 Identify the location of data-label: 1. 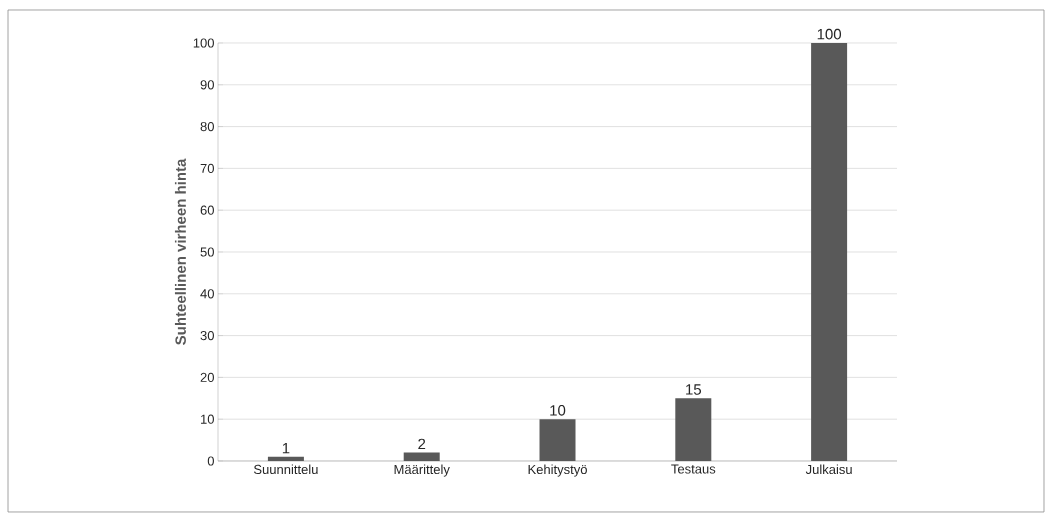
(286, 448).